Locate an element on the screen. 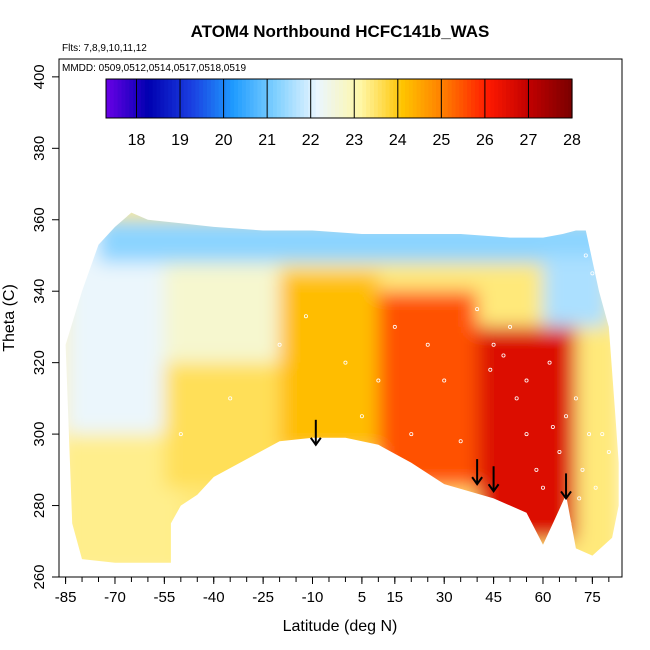  colorbar-tick-label: 20 is located at coordinates (224, 140).